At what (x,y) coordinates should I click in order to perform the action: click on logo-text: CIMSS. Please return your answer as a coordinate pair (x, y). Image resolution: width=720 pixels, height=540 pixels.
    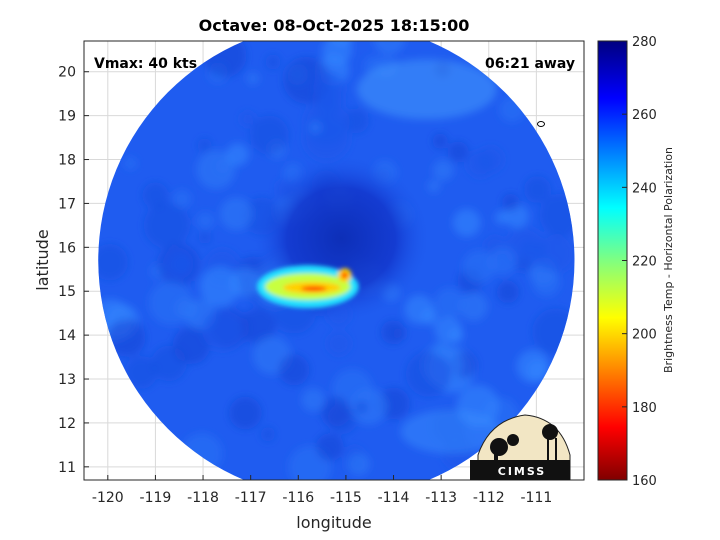
    Looking at the image, I should click on (522, 471).